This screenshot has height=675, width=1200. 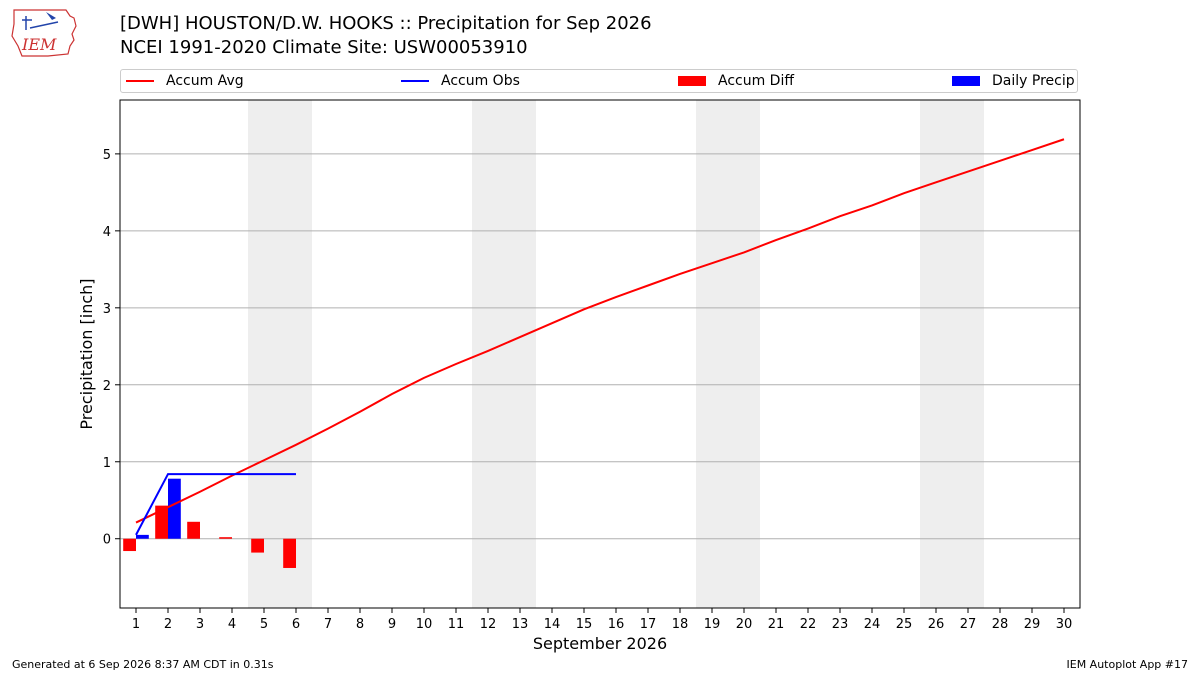 What do you see at coordinates (107, 540) in the screenshot?
I see `y-tick-label: 0` at bounding box center [107, 540].